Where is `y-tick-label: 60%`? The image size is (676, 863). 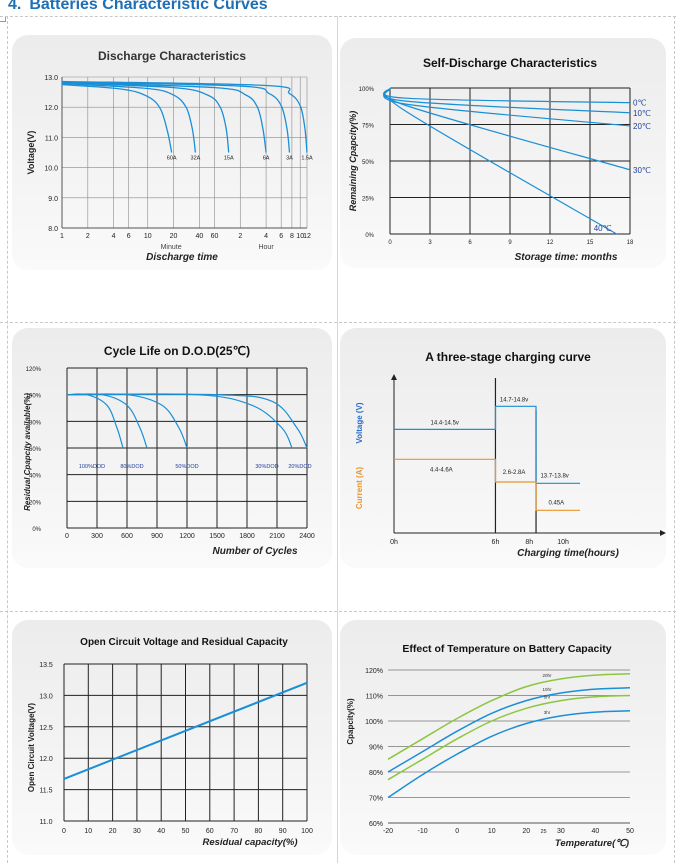 y-tick-label: 60% is located at coordinates (35, 450).